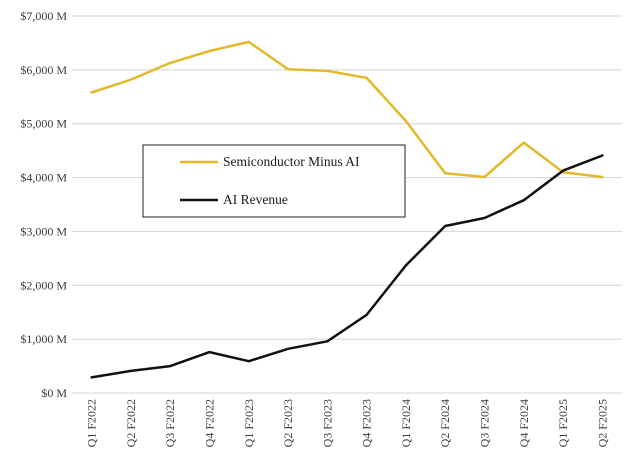 This screenshot has height=462, width=640. Describe the element at coordinates (524, 423) in the screenshot. I see `x-tick-label: Q4 F2024` at that location.